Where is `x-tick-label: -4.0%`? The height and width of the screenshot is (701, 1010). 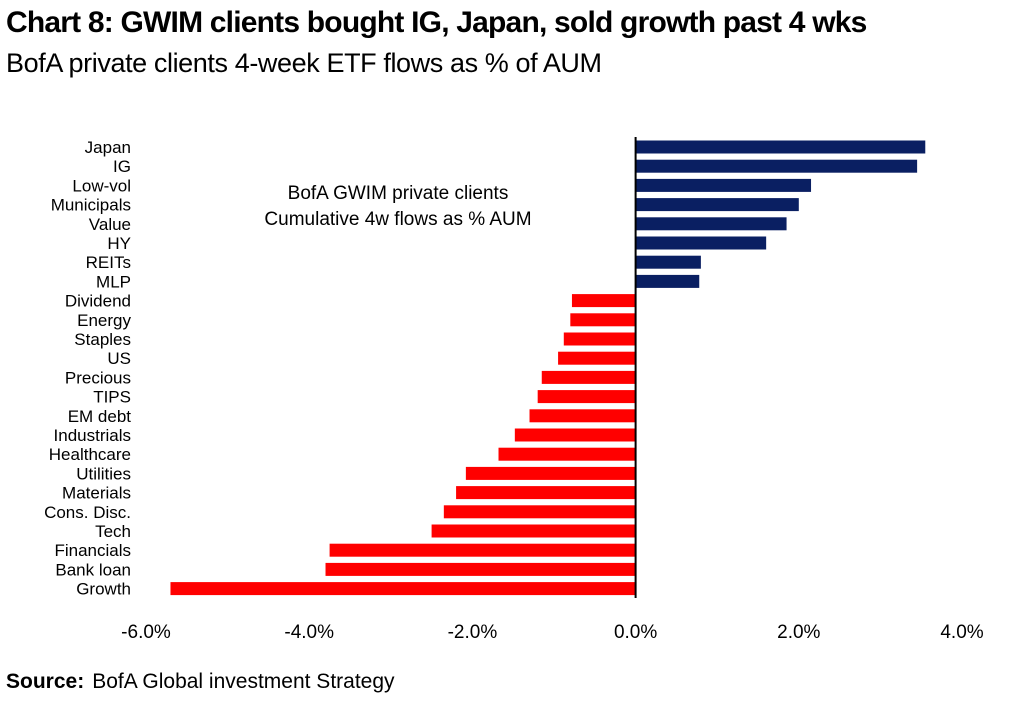
x-tick-label: -4.0% is located at coordinates (309, 632).